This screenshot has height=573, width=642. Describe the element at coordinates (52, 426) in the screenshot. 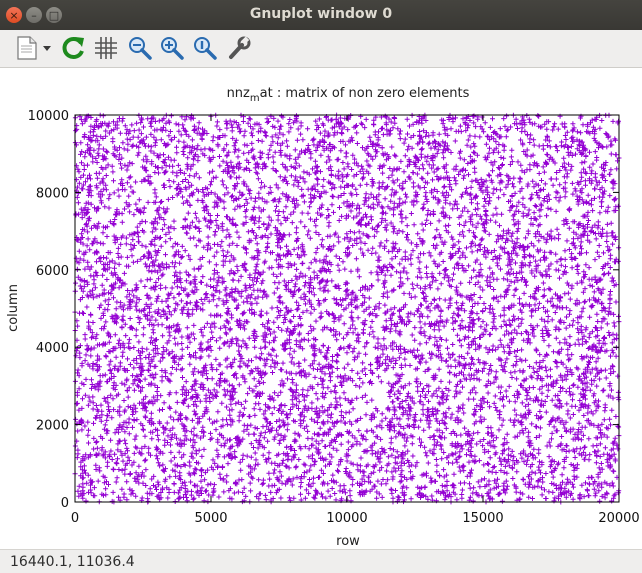

I see `y-tick-label: 2000` at that location.